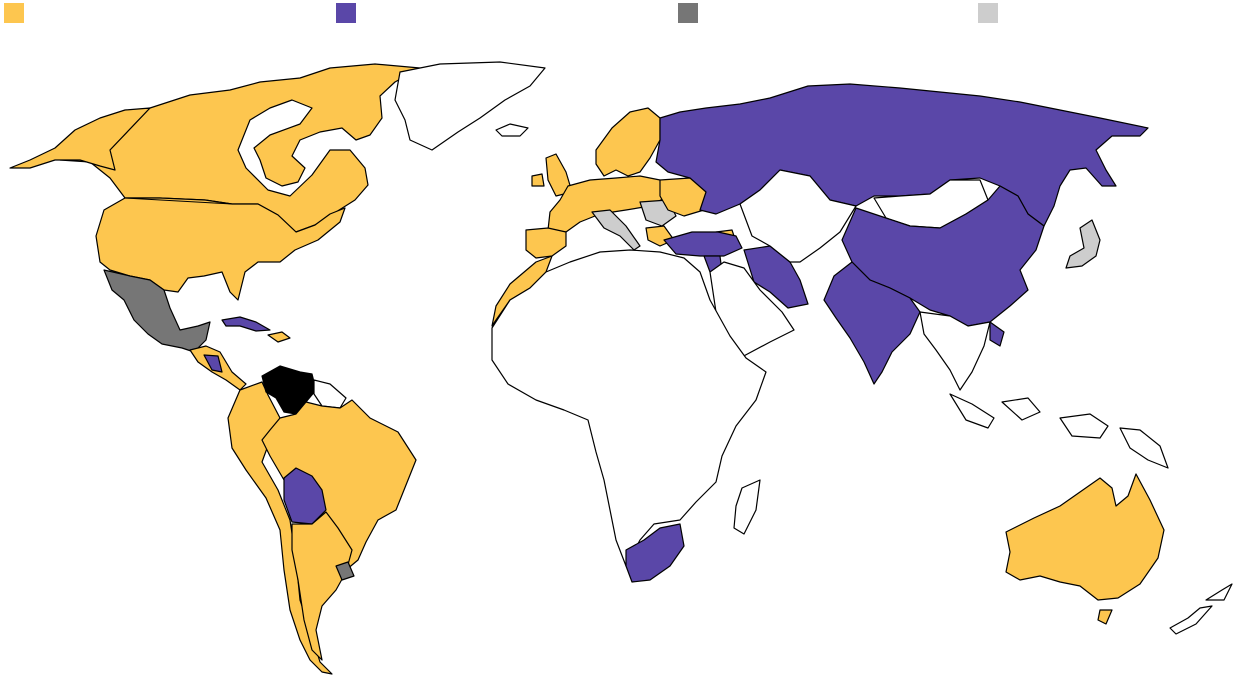  Describe the element at coordinates (1085, 537) in the screenshot. I see `country-australia` at that location.